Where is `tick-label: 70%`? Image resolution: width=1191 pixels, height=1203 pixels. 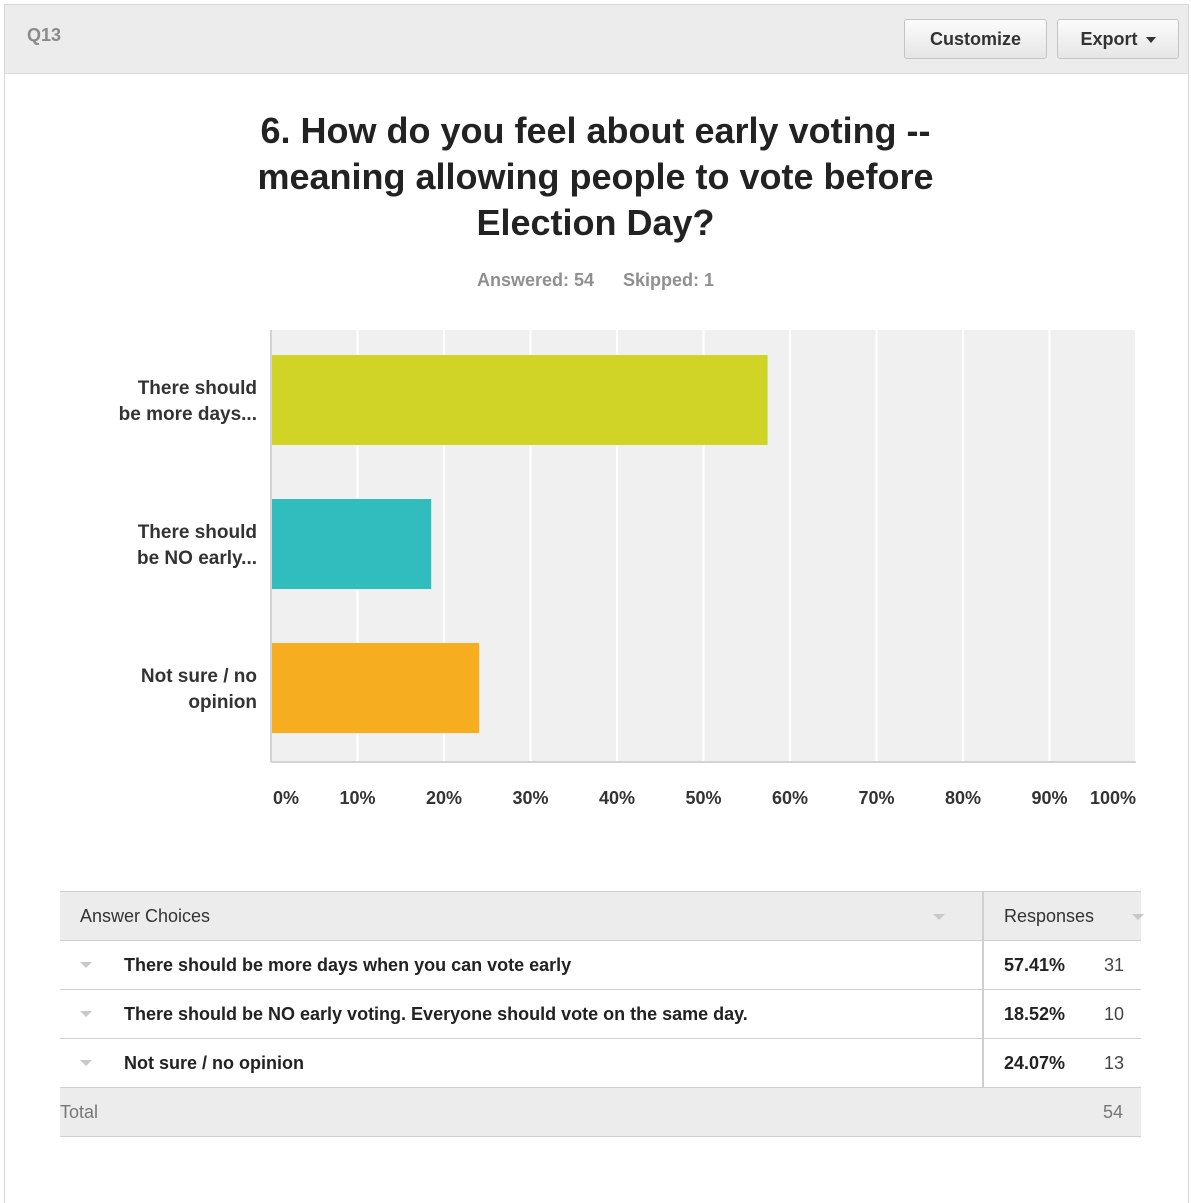
tick-label: 70% is located at coordinates (876, 798).